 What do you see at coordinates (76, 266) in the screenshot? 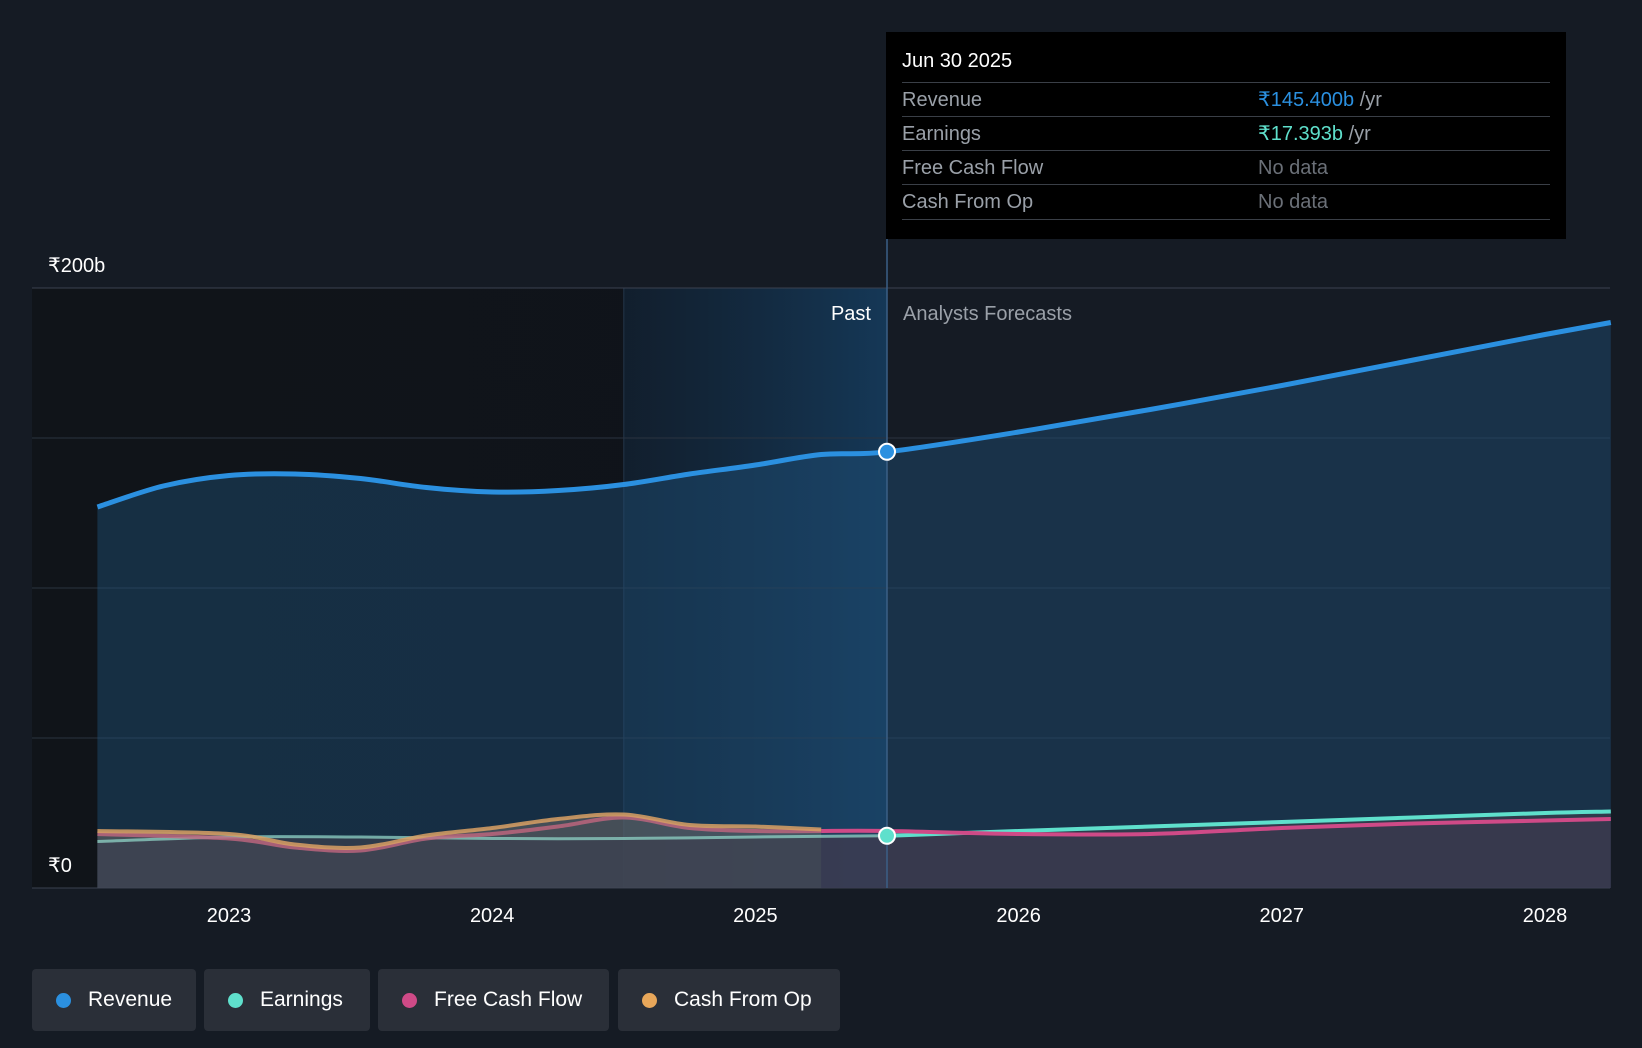
I see `y-tick-label: ₹200b` at bounding box center [76, 266].